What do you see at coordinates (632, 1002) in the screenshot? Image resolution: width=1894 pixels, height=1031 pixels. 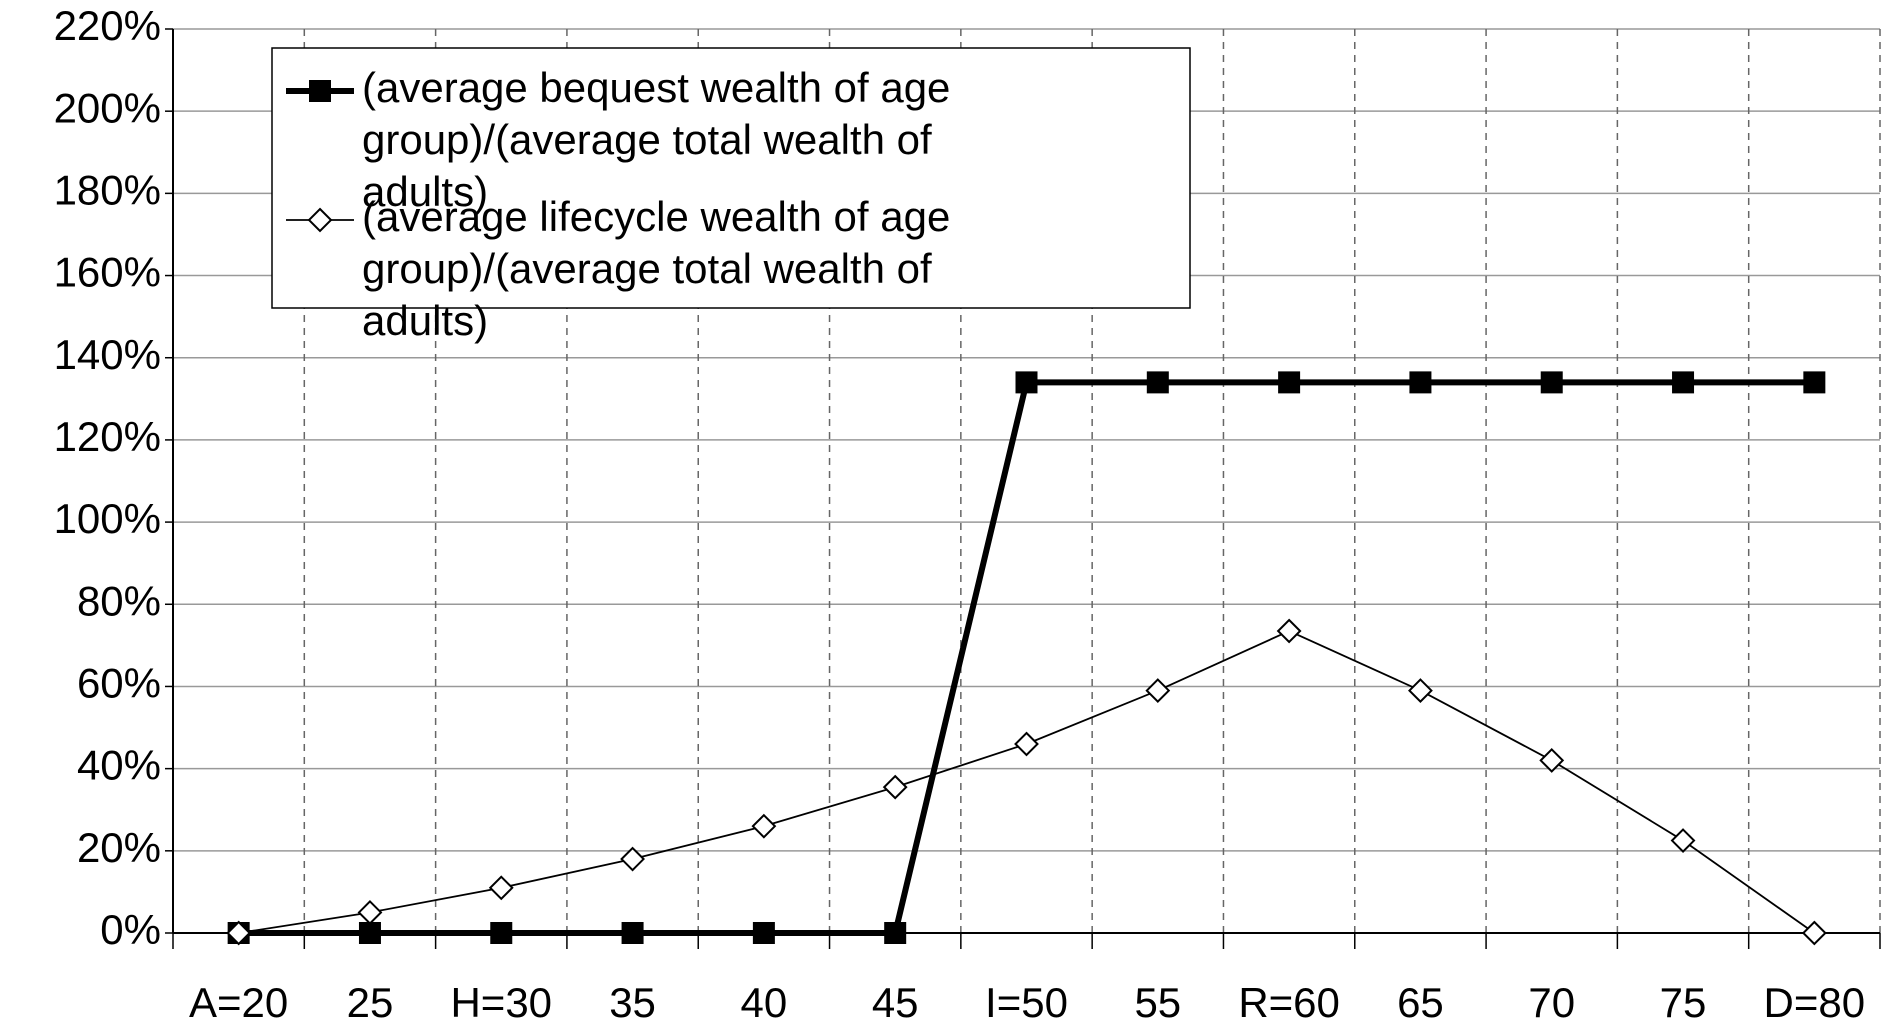 I see `x-tick-label: 35` at bounding box center [632, 1002].